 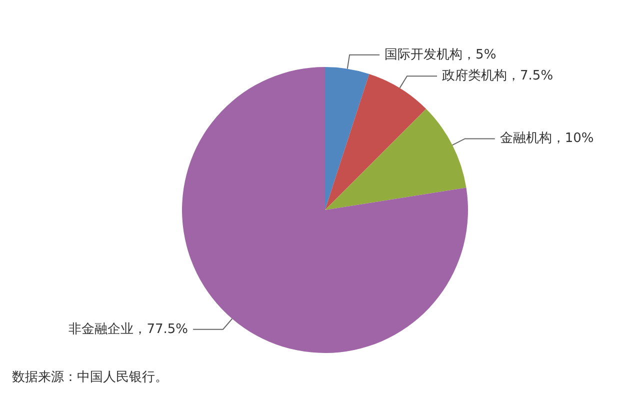 I want to click on slice-label: 国际开发机构，5%, so click(x=440, y=54).